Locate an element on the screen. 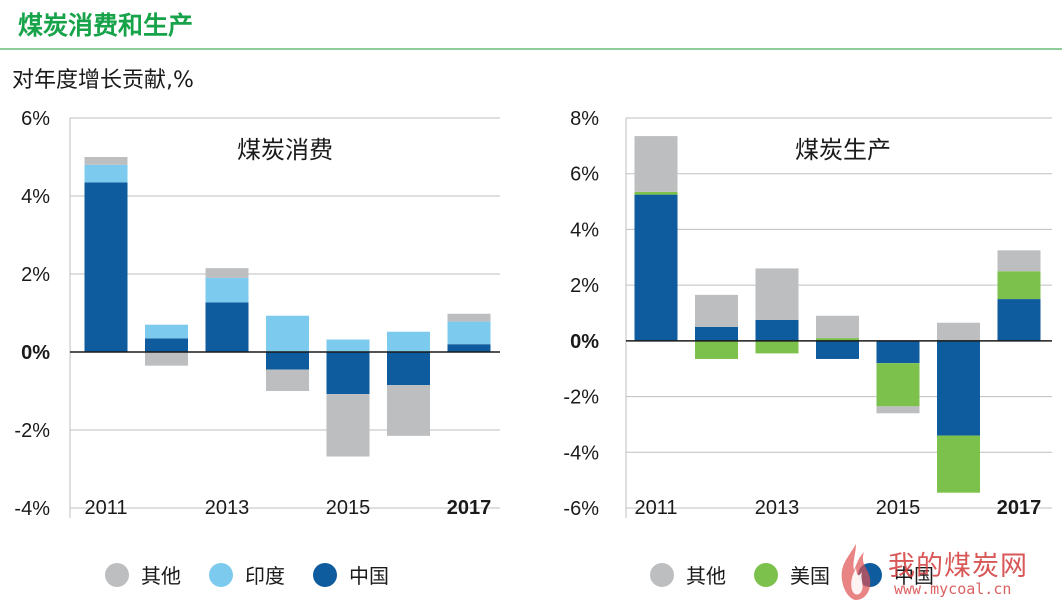 The width and height of the screenshot is (1062, 610). legend-dot-usa is located at coordinates (766, 574).